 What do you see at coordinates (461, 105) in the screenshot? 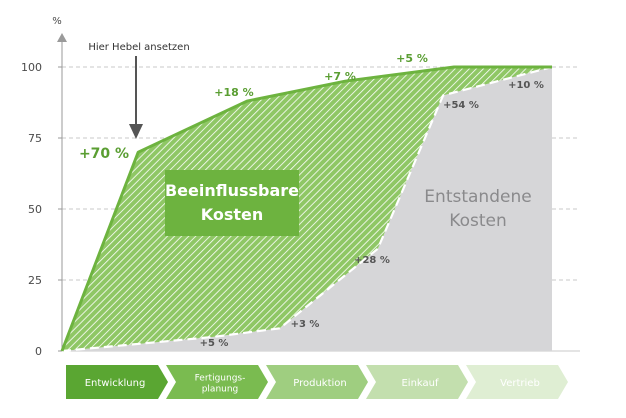
I see `incurred-increment-label: +54 %` at bounding box center [461, 105].